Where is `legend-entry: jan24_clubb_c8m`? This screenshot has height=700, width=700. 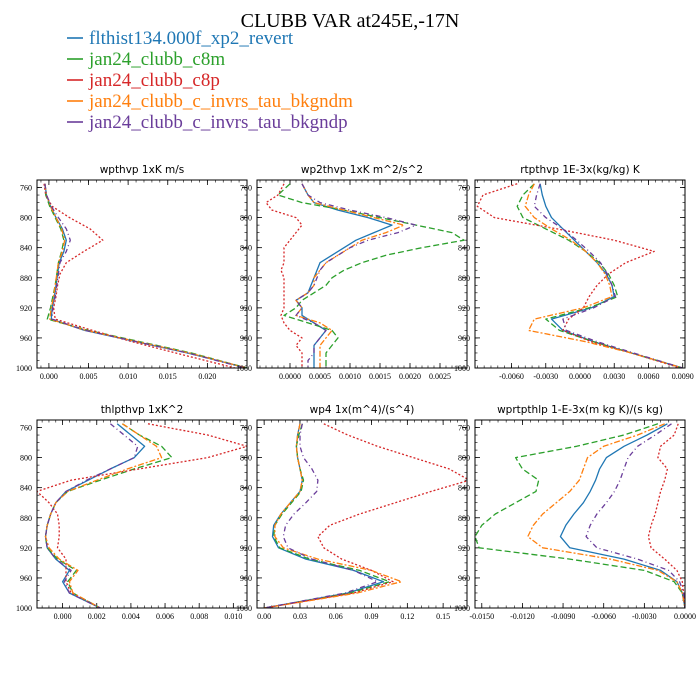
legend-entry: jan24_clubb_c8m is located at coordinates (156, 59).